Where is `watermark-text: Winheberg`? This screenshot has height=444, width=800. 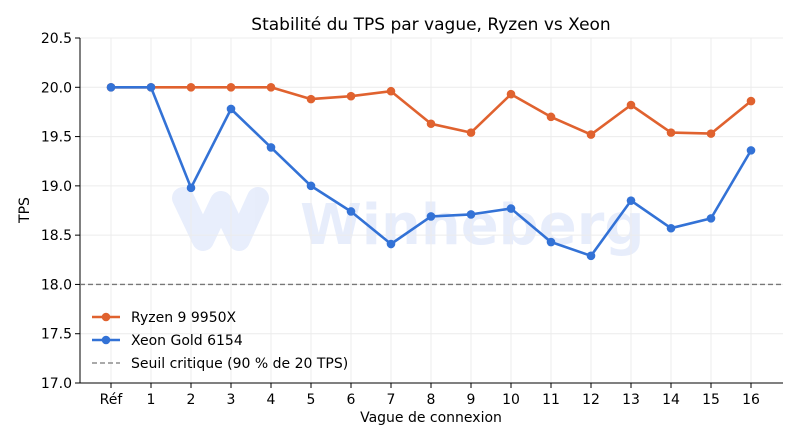 watermark-text: Winheberg is located at coordinates (472, 225).